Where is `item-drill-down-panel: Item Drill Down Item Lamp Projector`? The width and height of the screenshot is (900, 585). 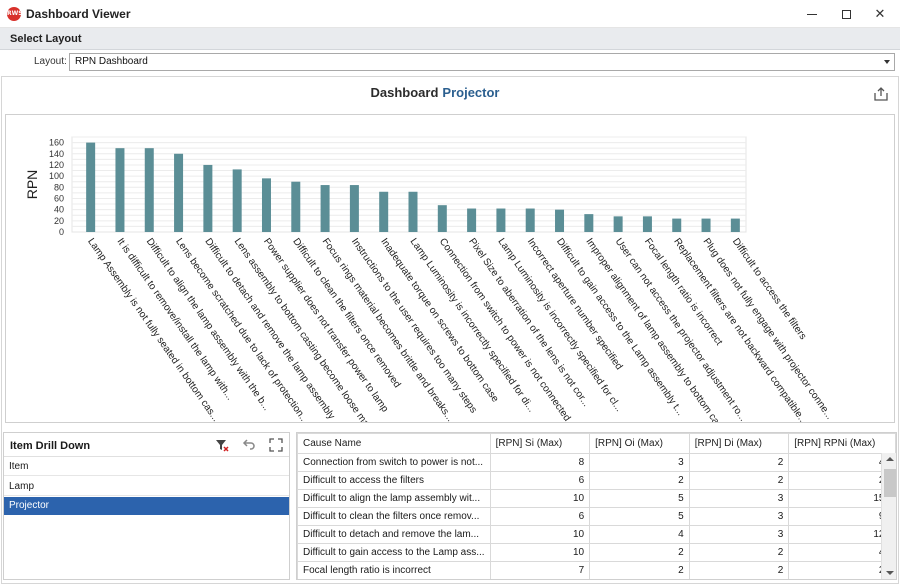 item-drill-down-panel: Item Drill Down Item Lamp Projector is located at coordinates (146, 506).